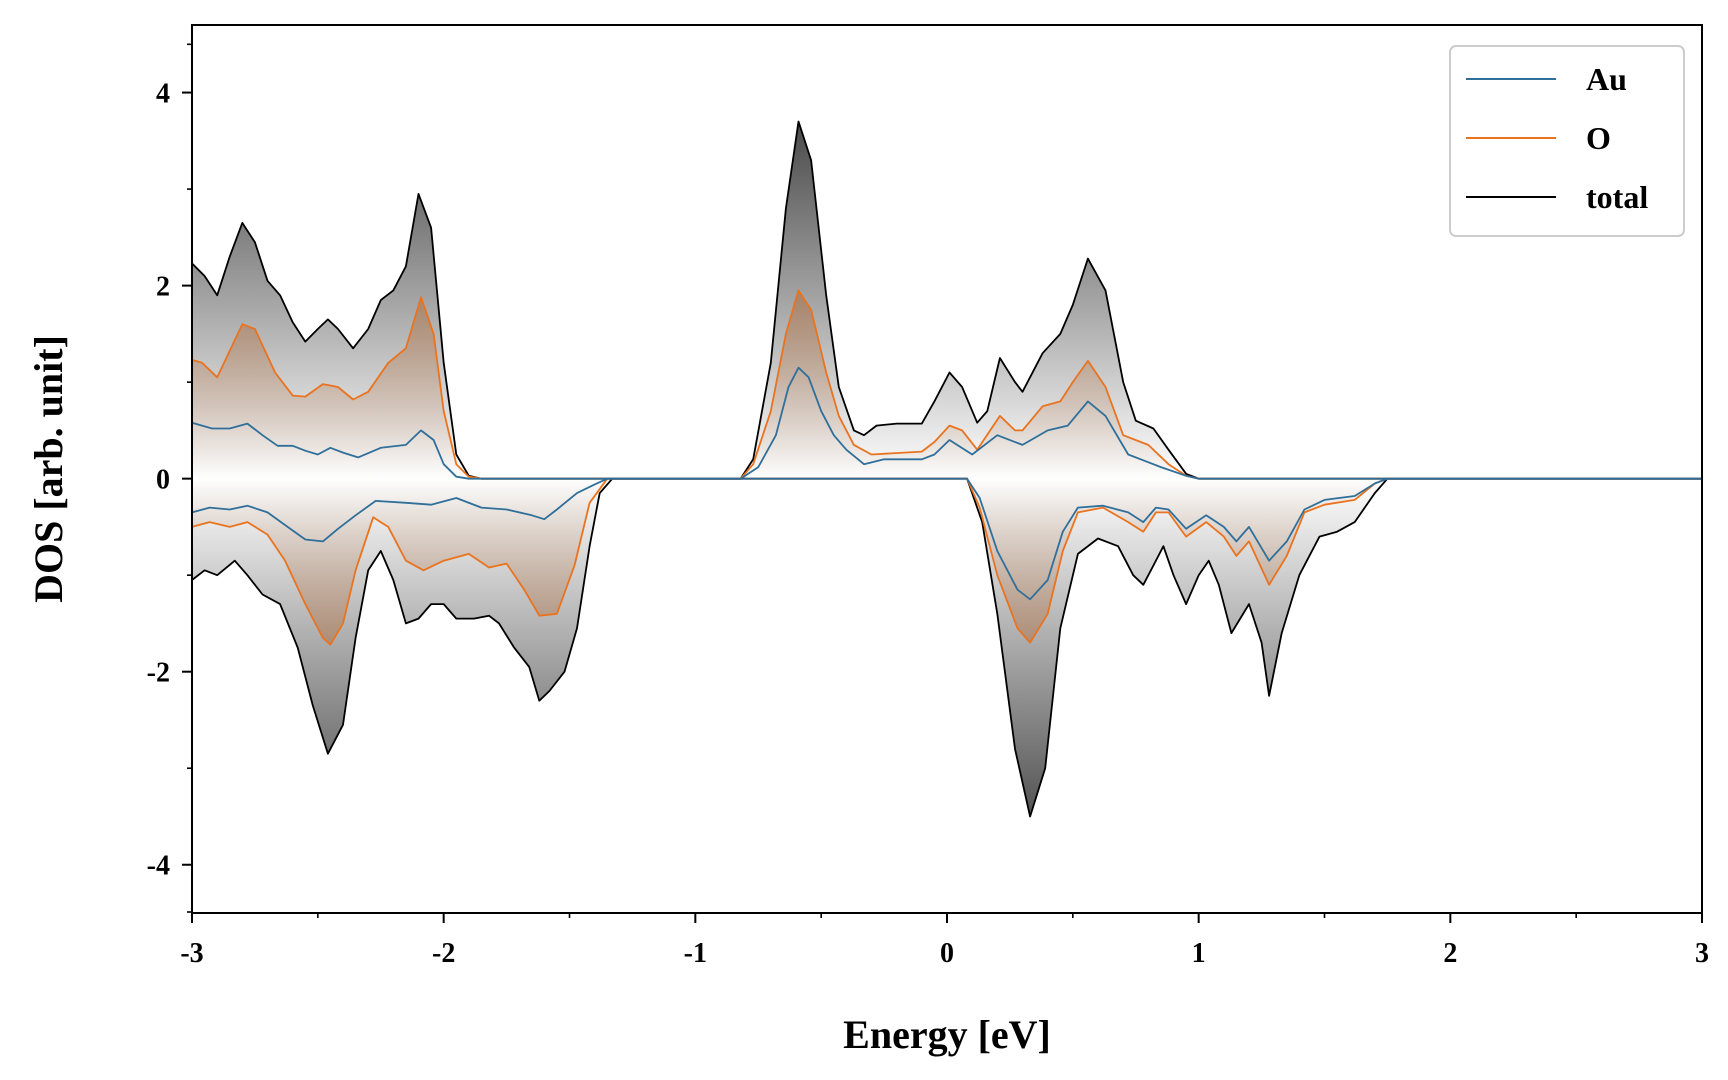  Describe the element at coordinates (947, 953) in the screenshot. I see `x-tick-label: 0` at that location.